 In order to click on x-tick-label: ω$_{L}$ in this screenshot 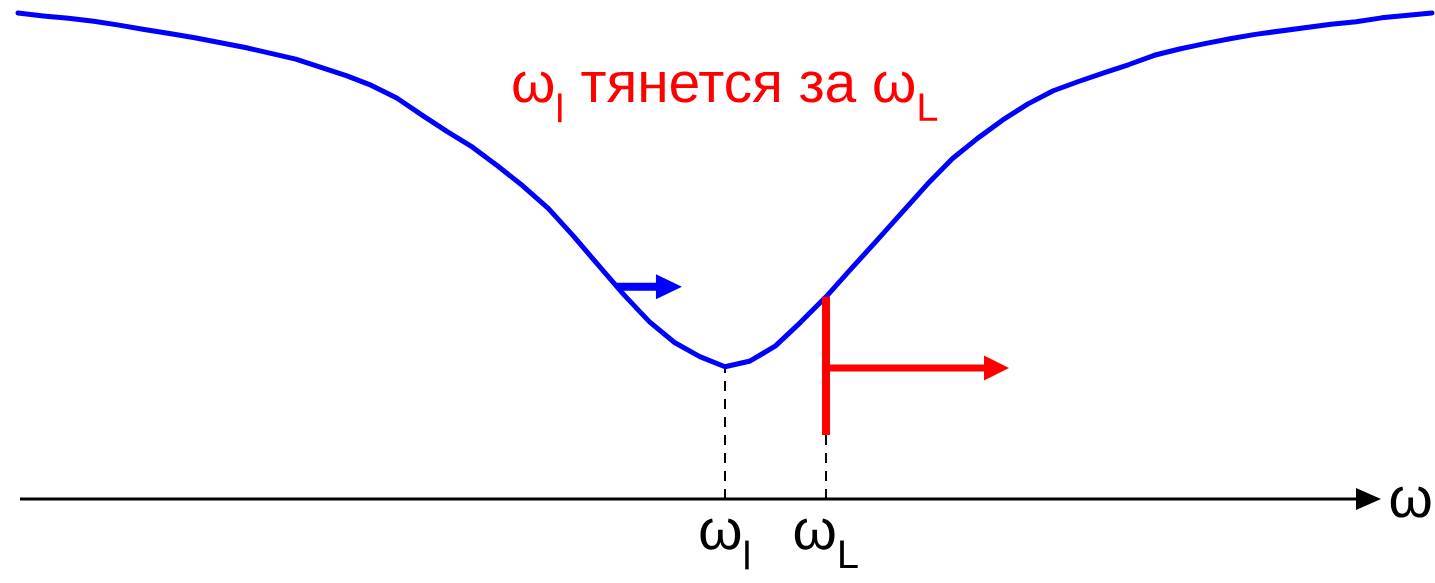, I will do `click(826, 543)`.